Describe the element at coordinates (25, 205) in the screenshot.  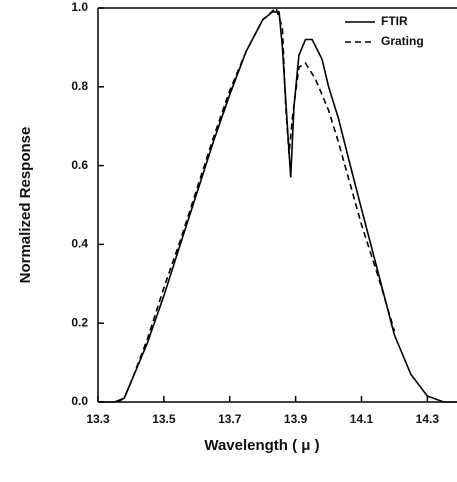
I see `y-axis-title: Normalized Response` at that location.